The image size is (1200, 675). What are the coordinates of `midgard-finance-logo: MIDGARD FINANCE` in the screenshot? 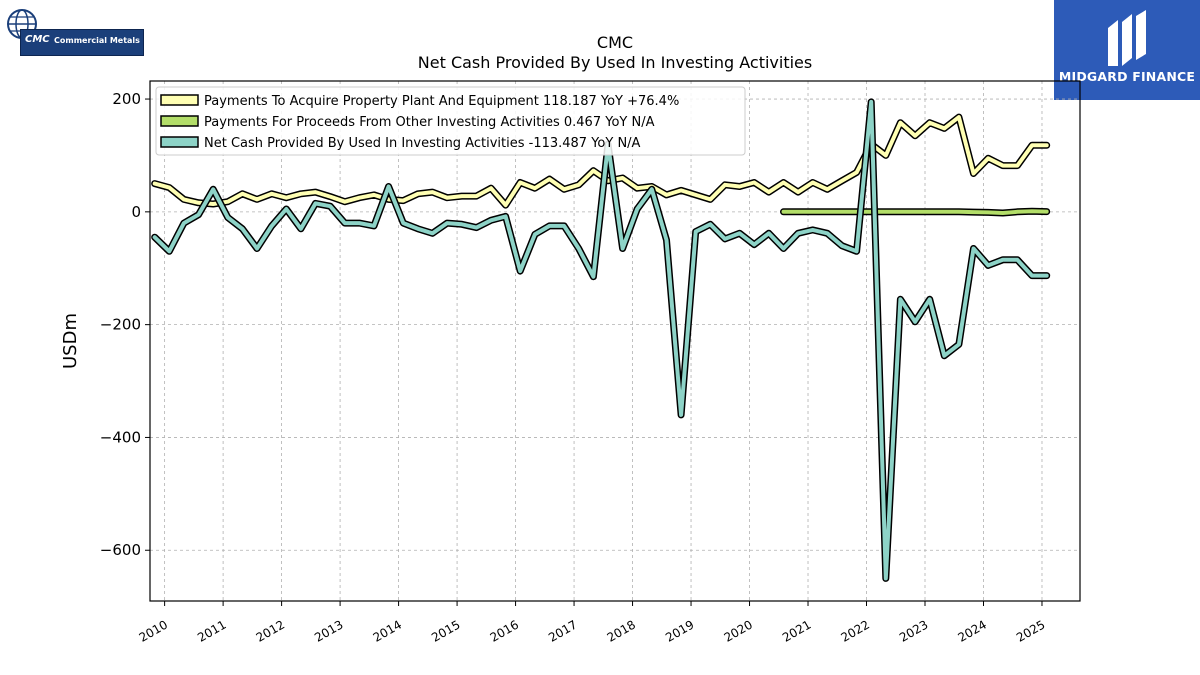 It's located at (1127, 50).